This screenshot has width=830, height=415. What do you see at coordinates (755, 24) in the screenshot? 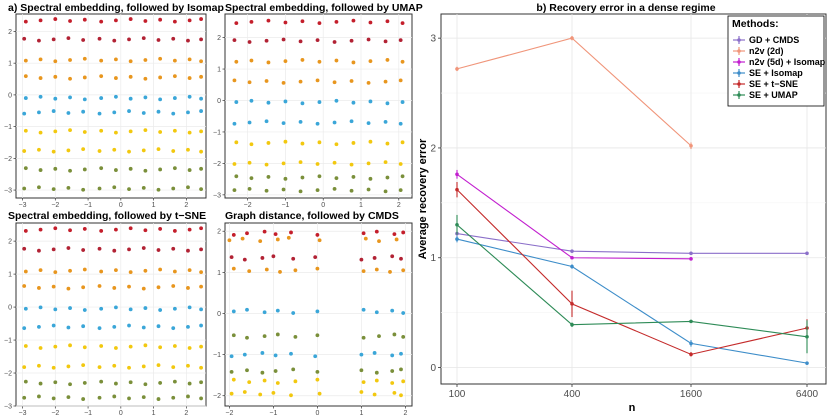
I see `legend-title: Methods:` at bounding box center [755, 24].